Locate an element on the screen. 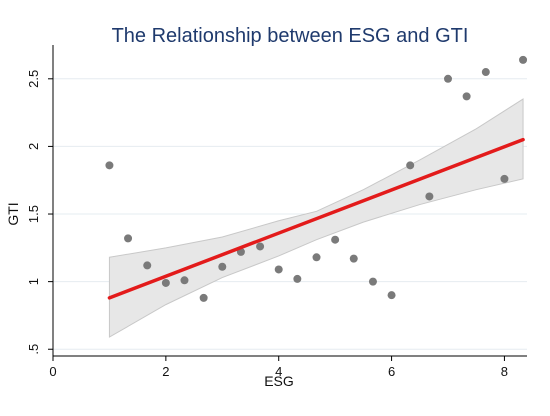  x-tick-label-1: 2 is located at coordinates (165, 371).